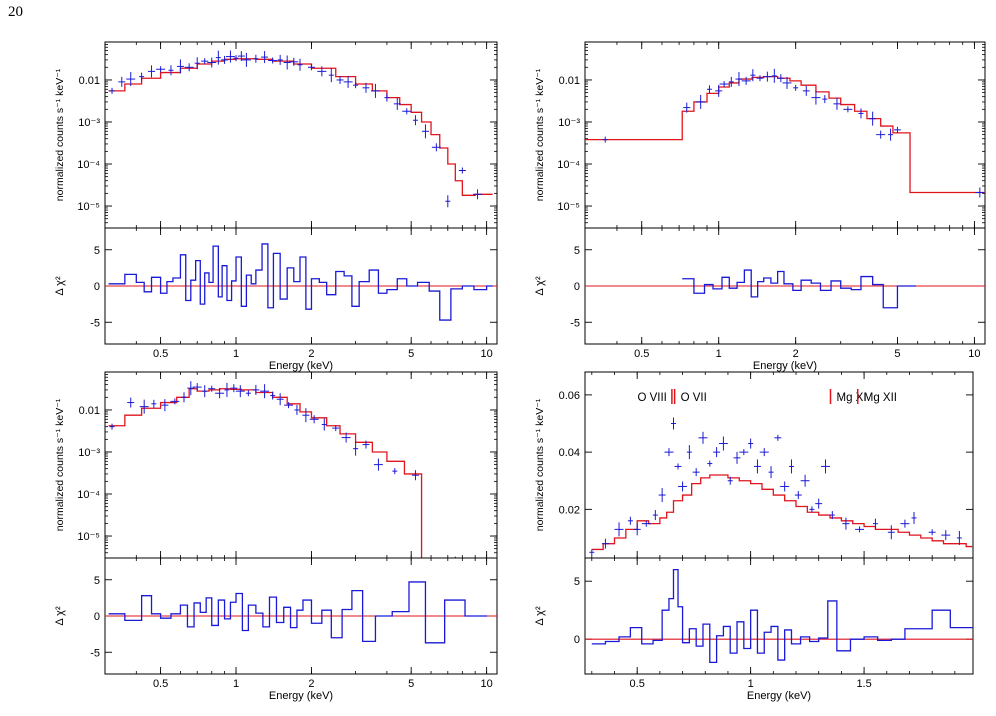 Image resolution: width=996 pixels, height=716 pixels. Describe the element at coordinates (276, 299) in the screenshot. I see `panel-top-left-residual: 0.5 1 2 5 10 Energy (keV) -5 0 5 Δ χ²` at that location.